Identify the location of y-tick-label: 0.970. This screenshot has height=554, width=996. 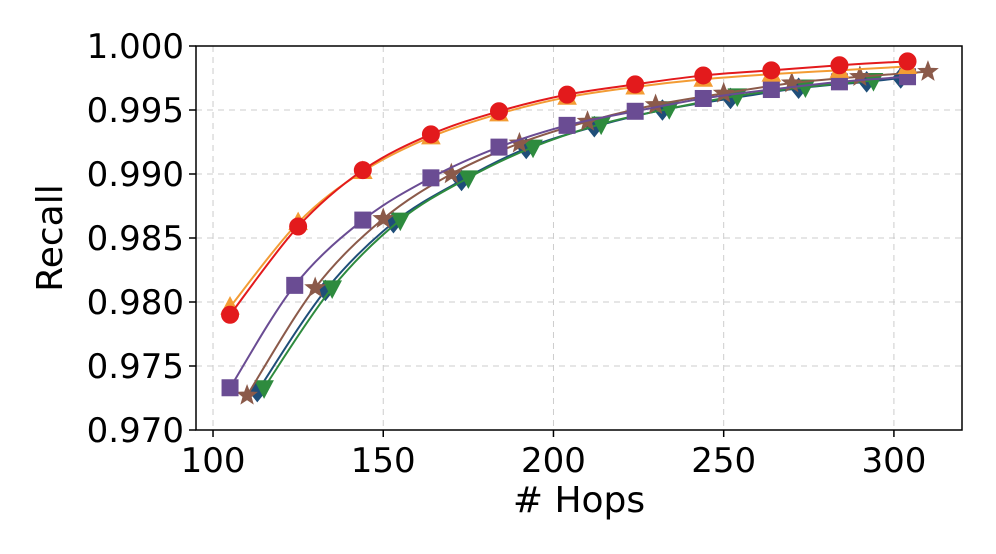
(135, 431).